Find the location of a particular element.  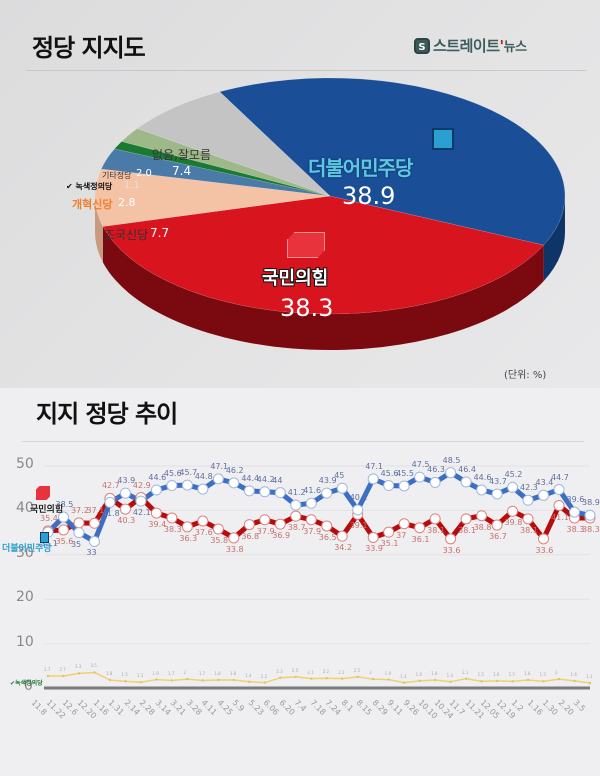

dem-value-label: 35.1 is located at coordinates (49, 544).